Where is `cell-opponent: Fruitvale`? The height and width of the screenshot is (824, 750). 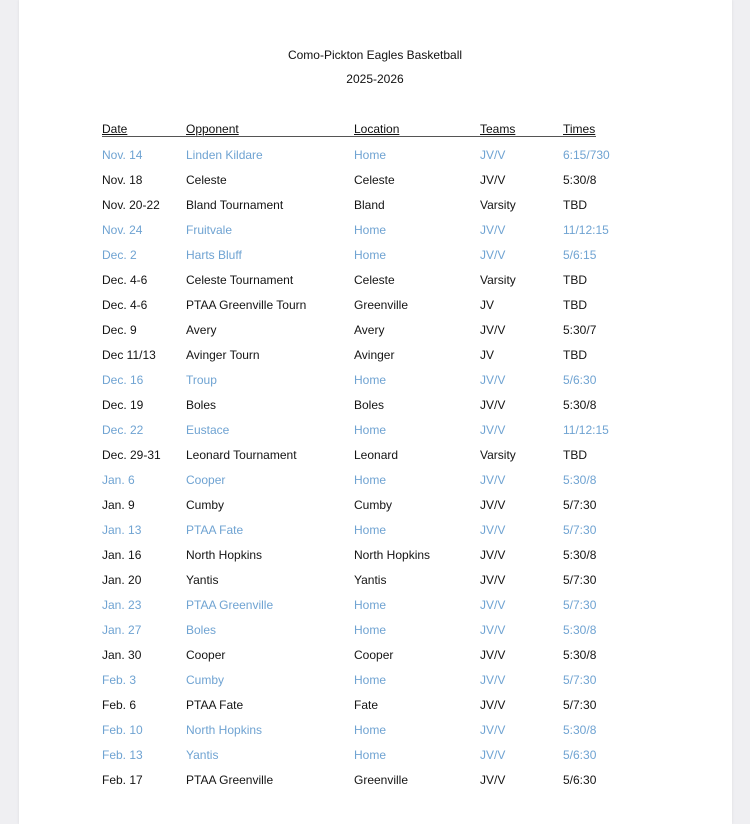
cell-opponent: Fruitvale is located at coordinates (209, 230).